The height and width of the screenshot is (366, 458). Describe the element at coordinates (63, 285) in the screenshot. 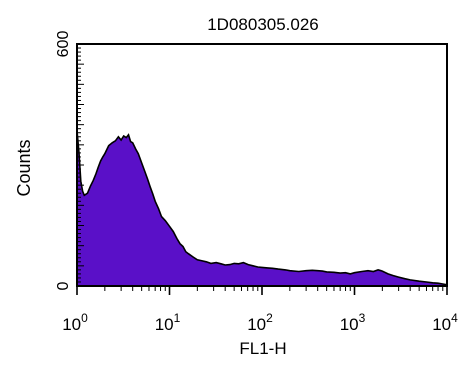

I see `y-tick-label: 0` at that location.